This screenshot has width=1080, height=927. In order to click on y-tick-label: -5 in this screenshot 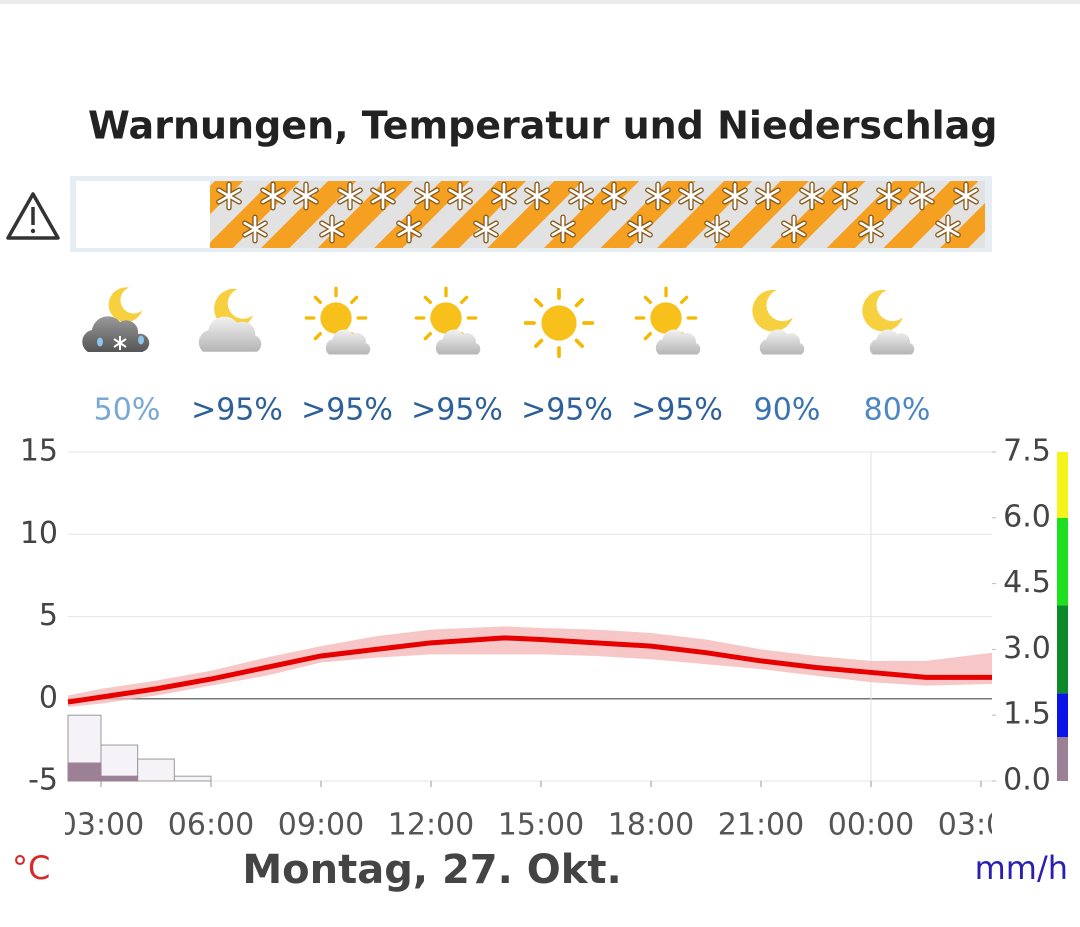, I will do `click(43, 780)`.